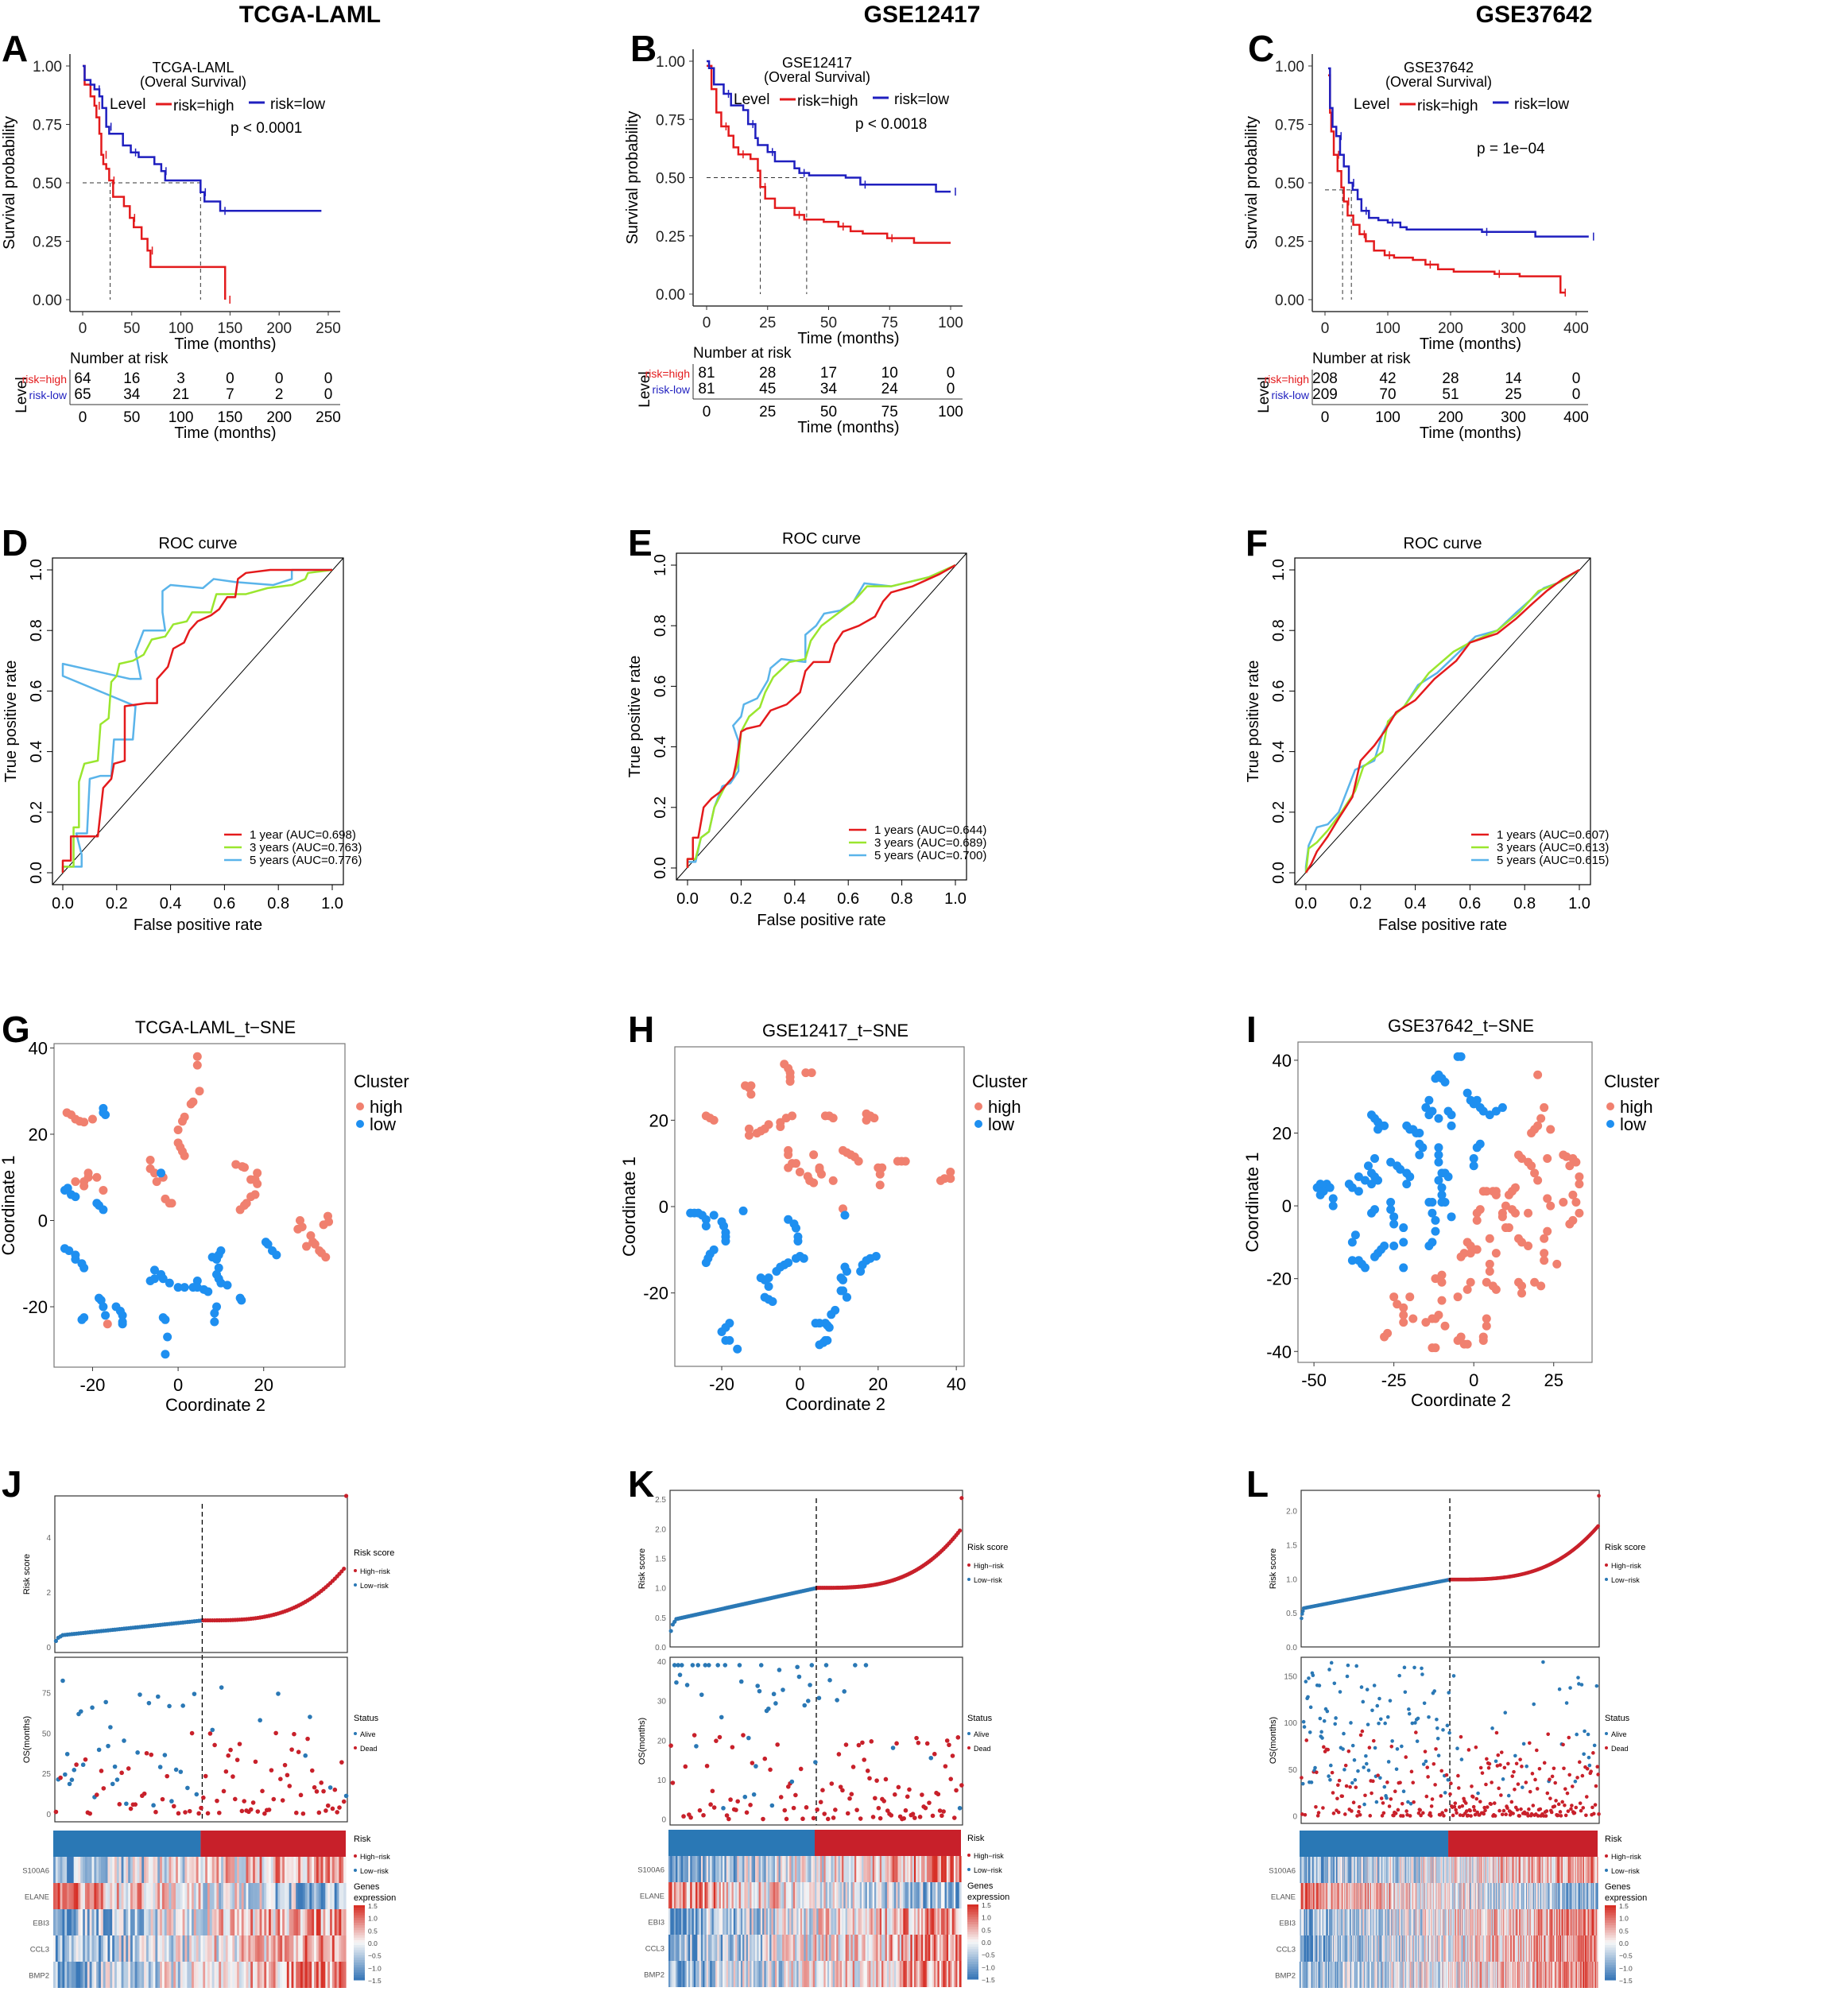 The height and width of the screenshot is (2007, 1848). Describe the element at coordinates (35, 1307) in the screenshot. I see `y-tick-label: -20` at that location.